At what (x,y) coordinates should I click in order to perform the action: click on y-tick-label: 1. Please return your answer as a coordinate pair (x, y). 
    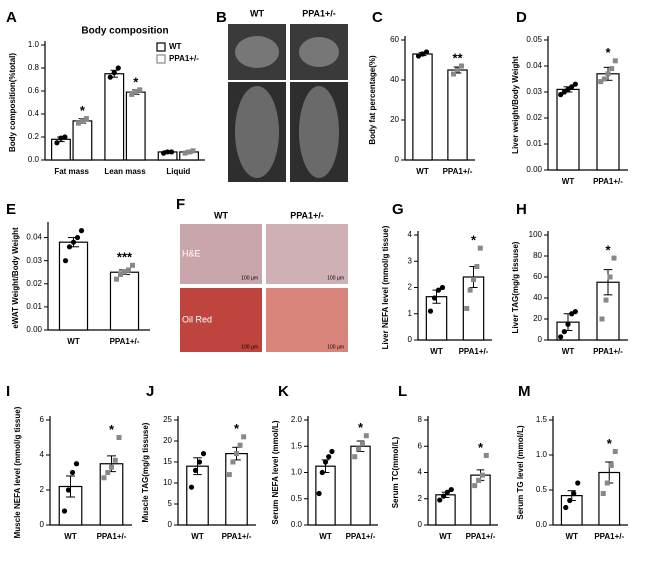
    Looking at the image, I should click on (410, 313).